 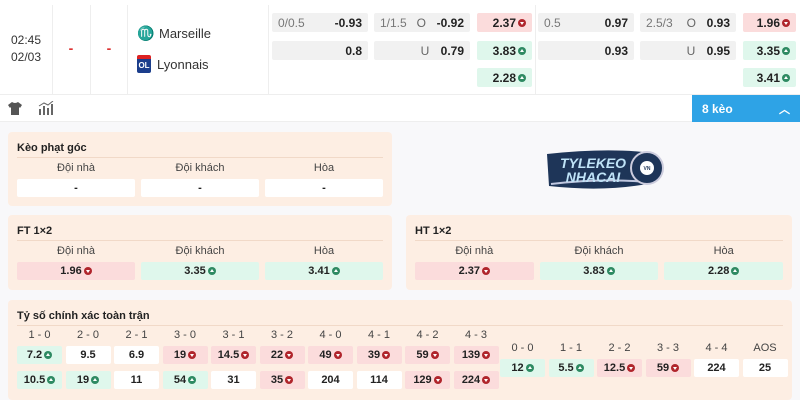 I want to click on score-odds-cell: 9.5, so click(x=88, y=355).